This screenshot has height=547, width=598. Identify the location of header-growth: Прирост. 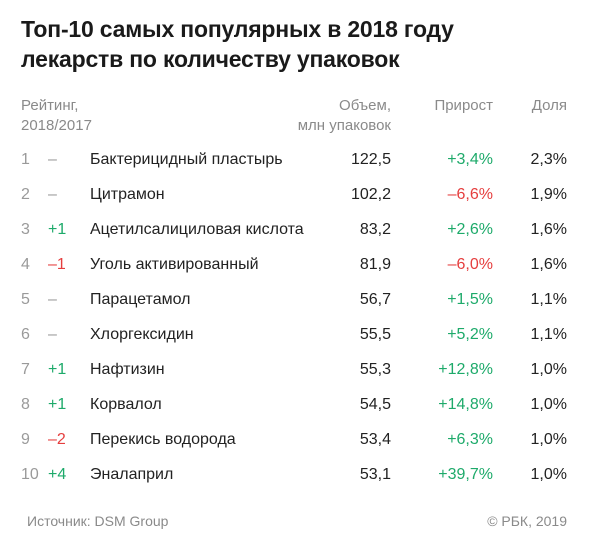
(463, 105).